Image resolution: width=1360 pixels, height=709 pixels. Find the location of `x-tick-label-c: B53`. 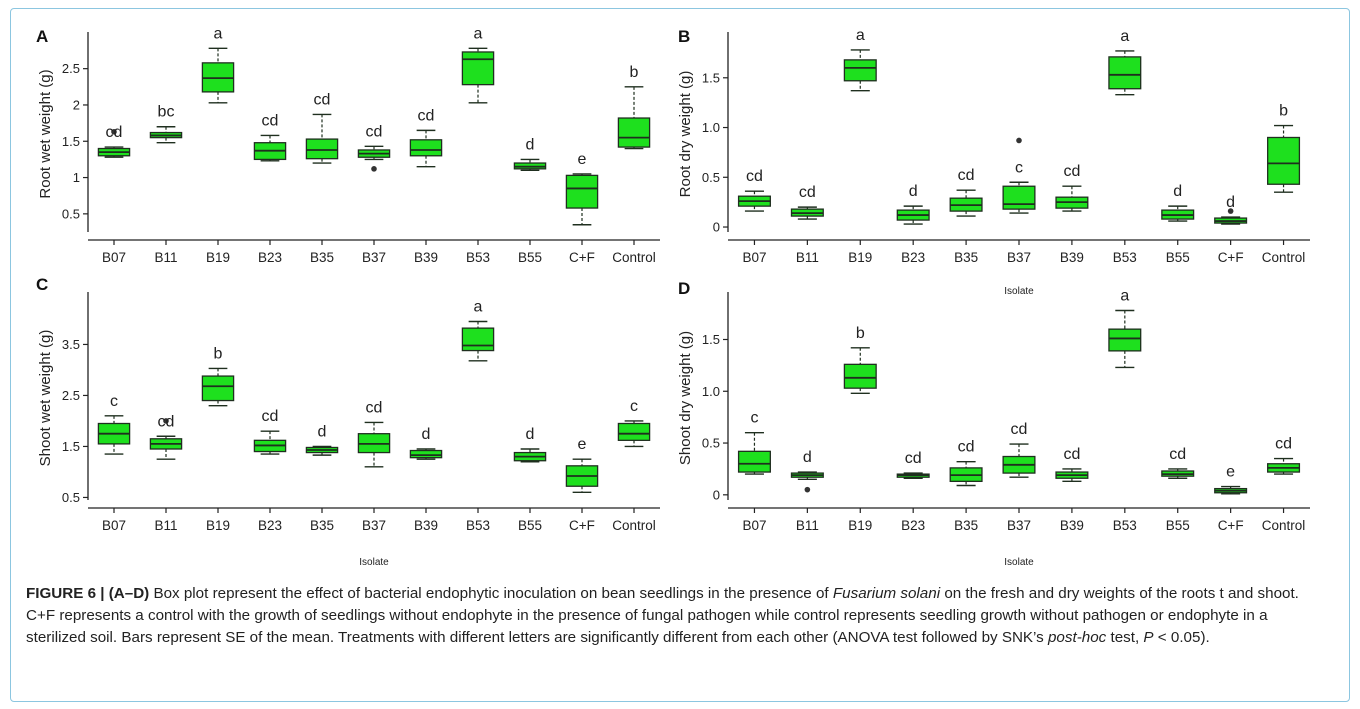

x-tick-label-c: B53 is located at coordinates (478, 525).